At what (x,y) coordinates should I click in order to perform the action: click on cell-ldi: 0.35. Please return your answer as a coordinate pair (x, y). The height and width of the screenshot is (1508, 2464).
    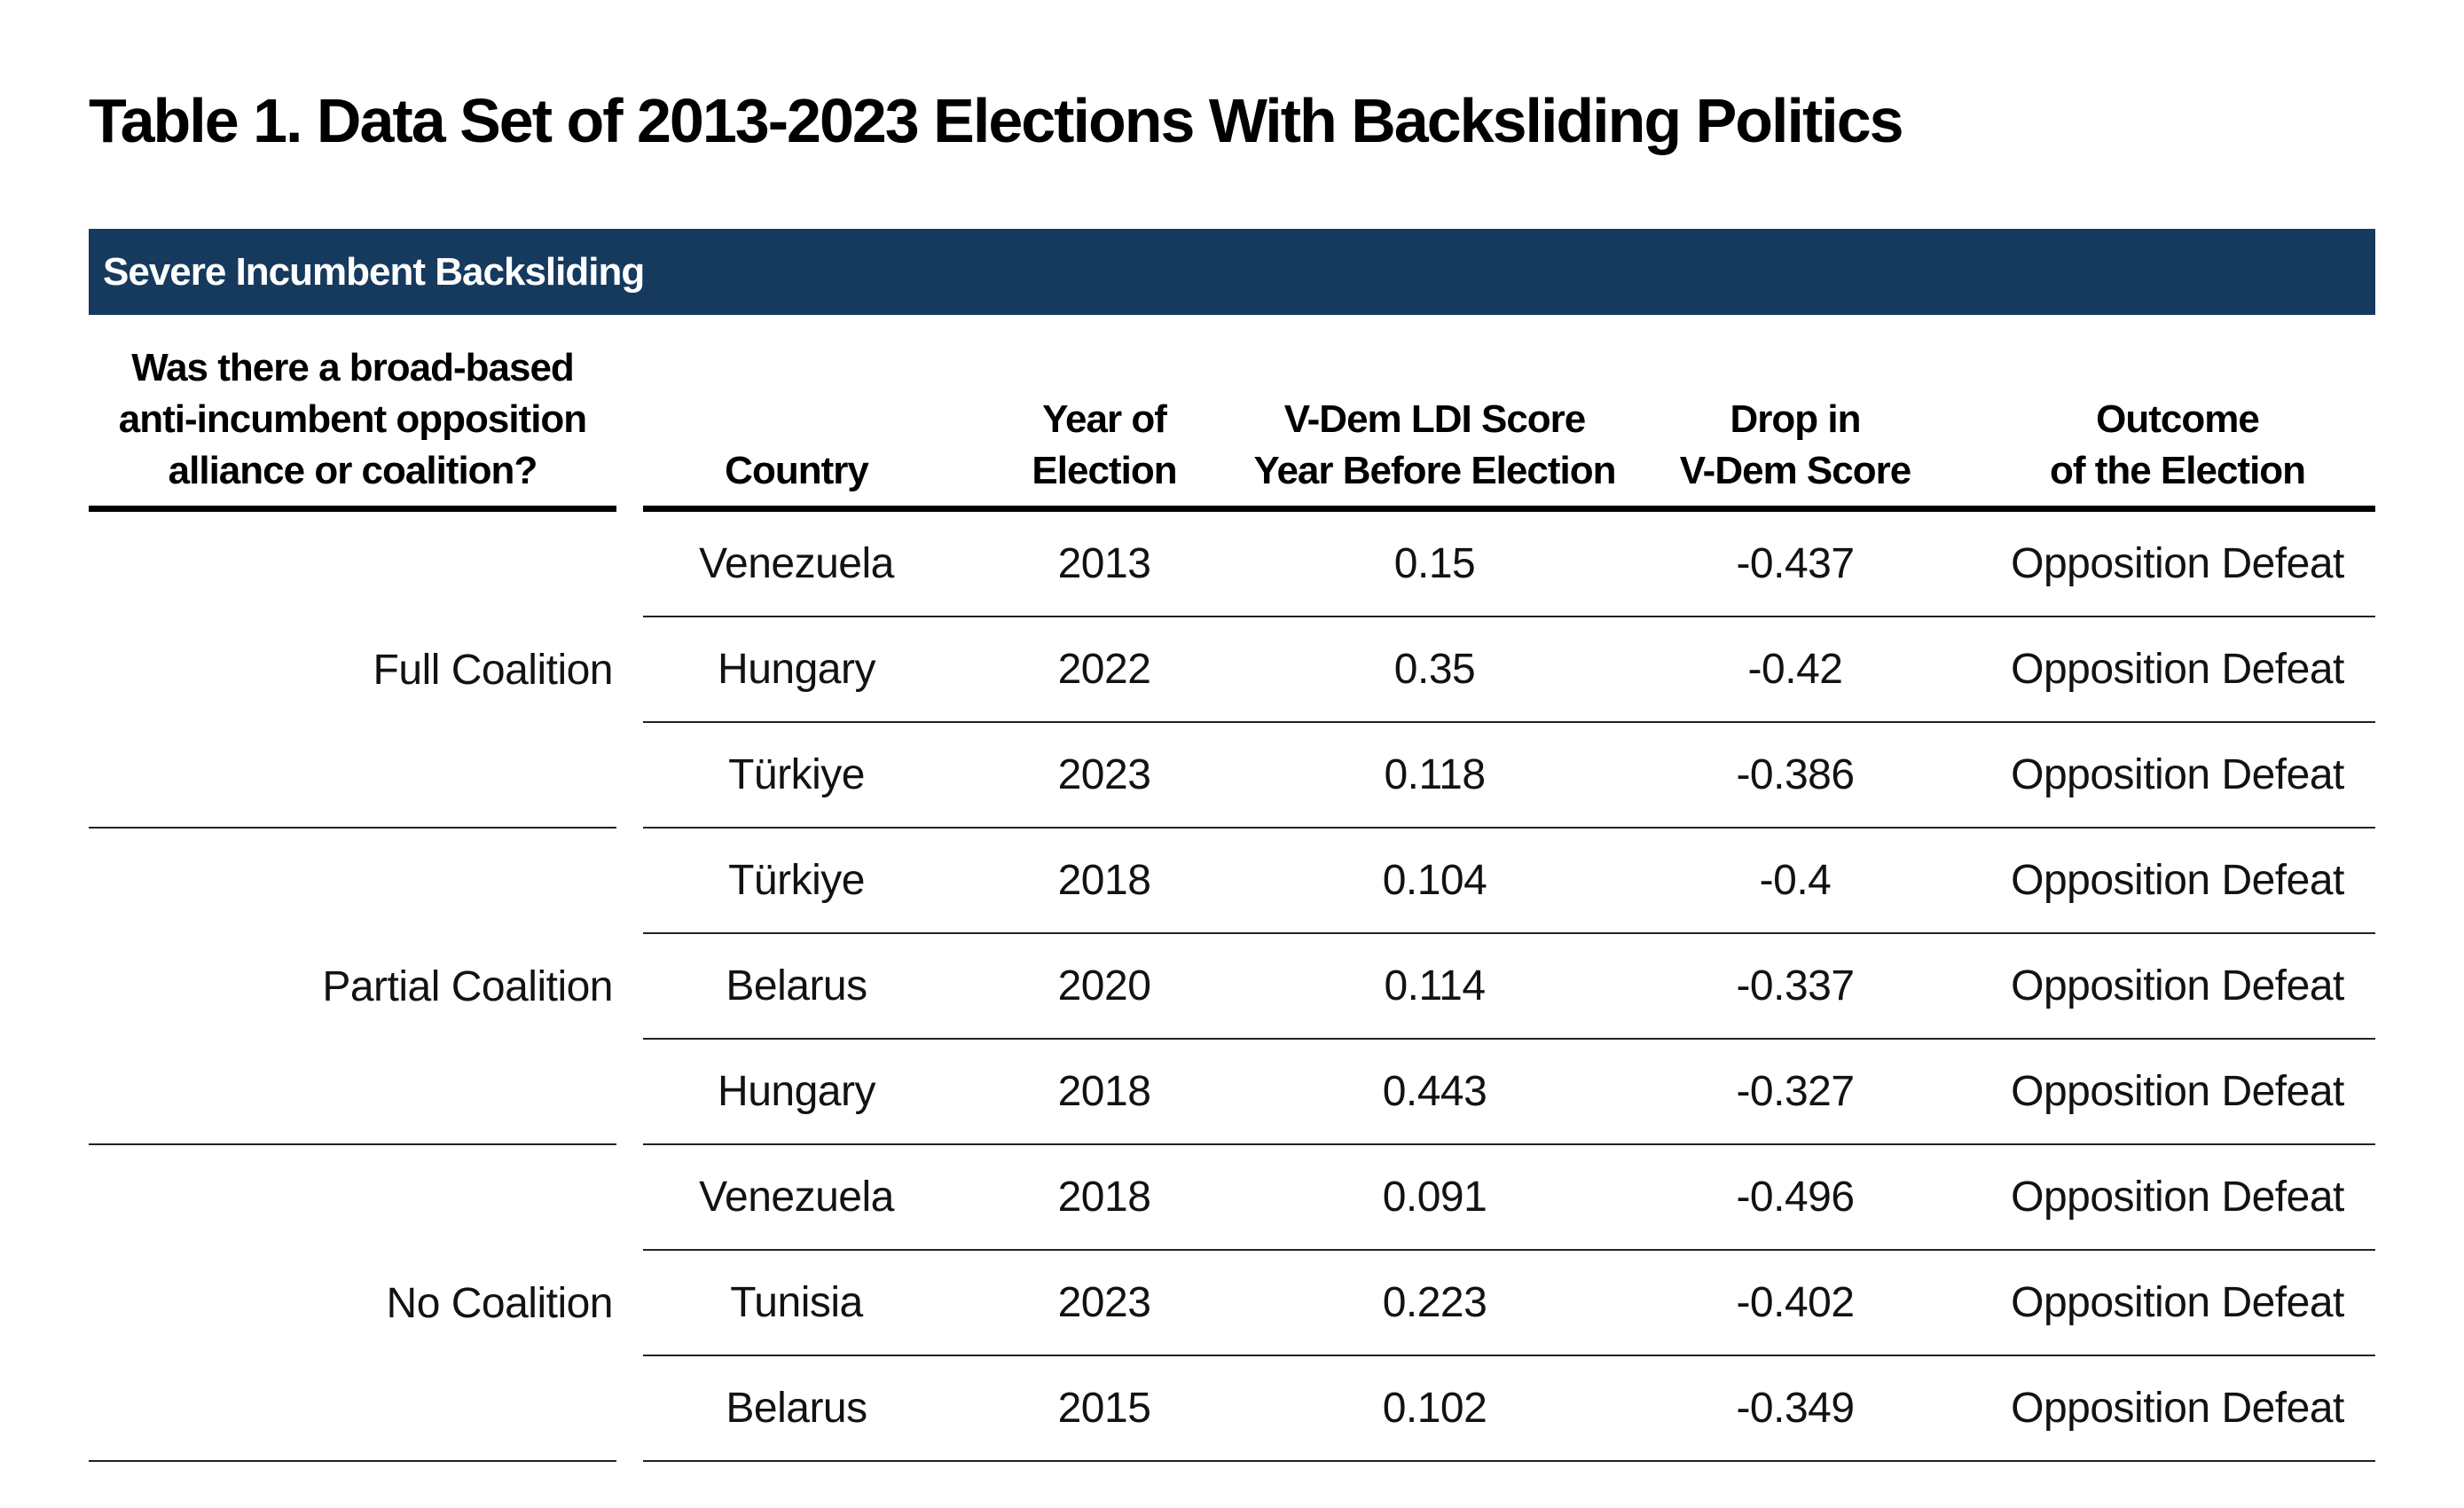
    Looking at the image, I should click on (1434, 670).